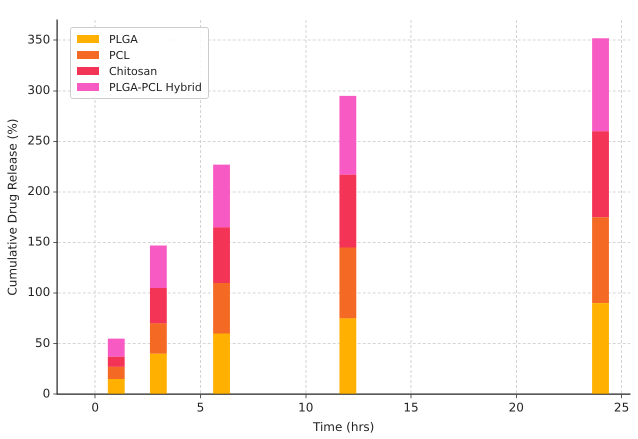 This screenshot has height=439, width=638. I want to click on legend-label: PLGA-PCL Hybrid, so click(155, 87).